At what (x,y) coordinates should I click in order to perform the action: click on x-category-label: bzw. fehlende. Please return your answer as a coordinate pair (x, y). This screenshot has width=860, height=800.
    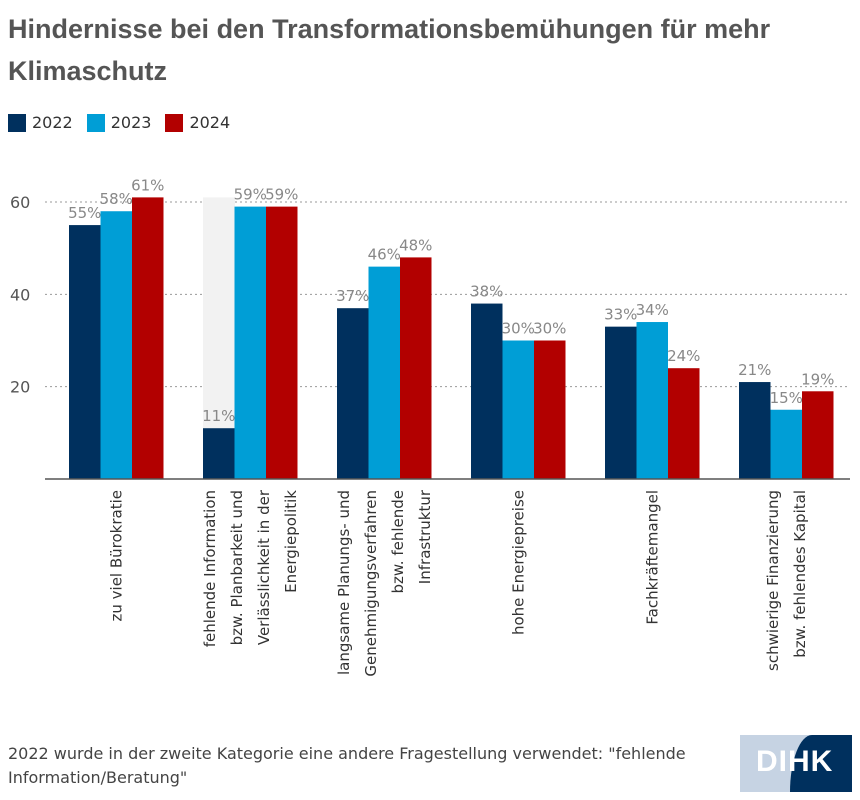
    Looking at the image, I should click on (398, 542).